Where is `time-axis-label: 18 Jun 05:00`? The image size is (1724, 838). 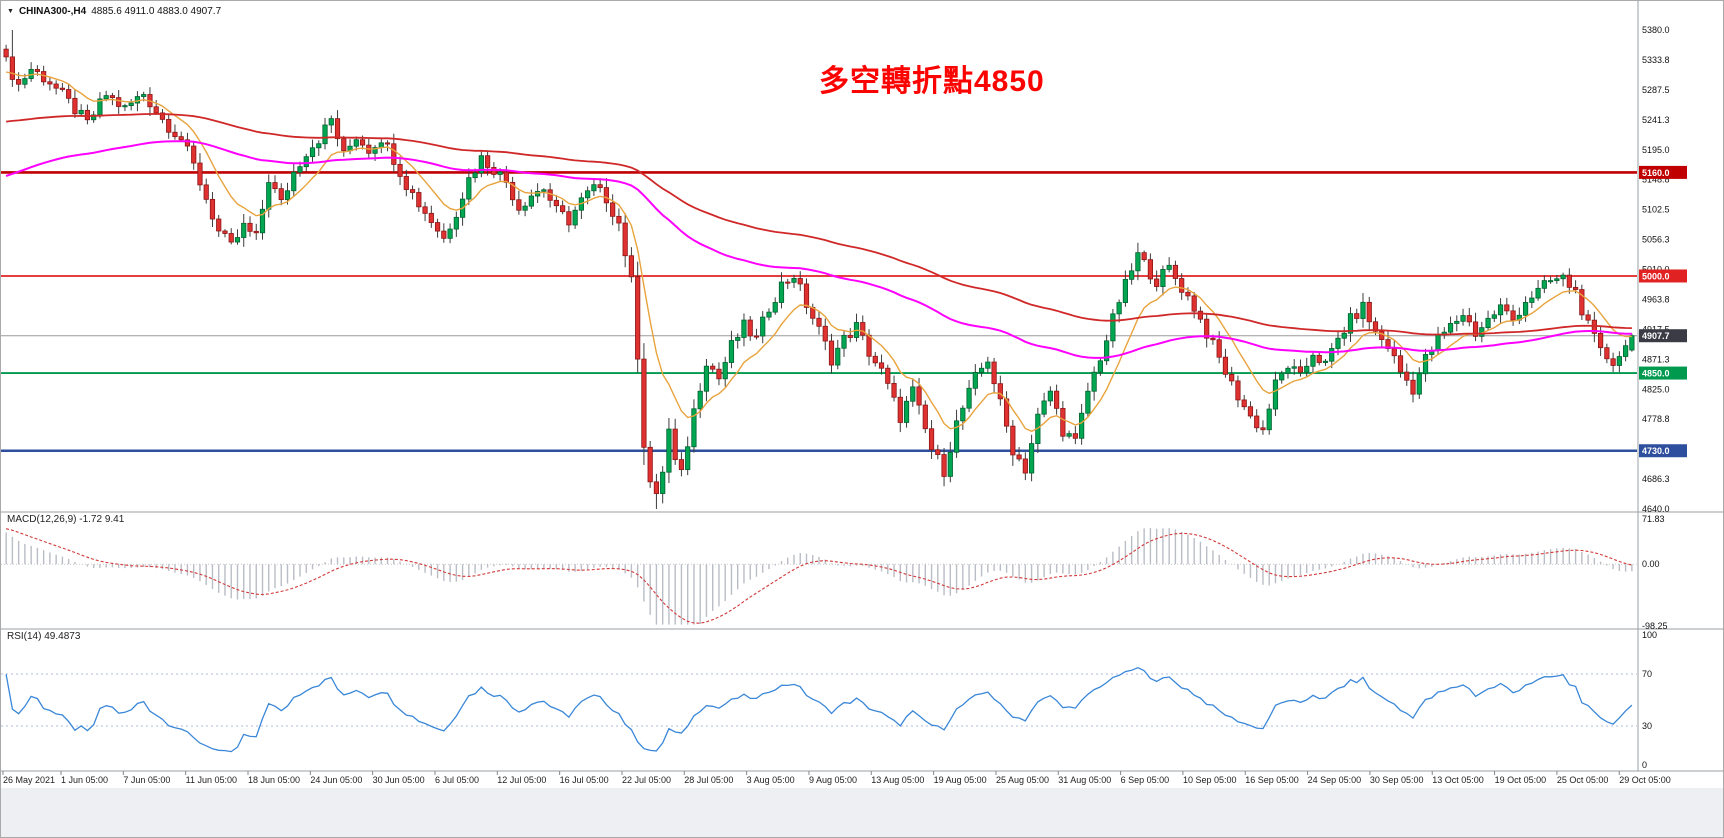
time-axis-label: 18 Jun 05:00 is located at coordinates (274, 780).